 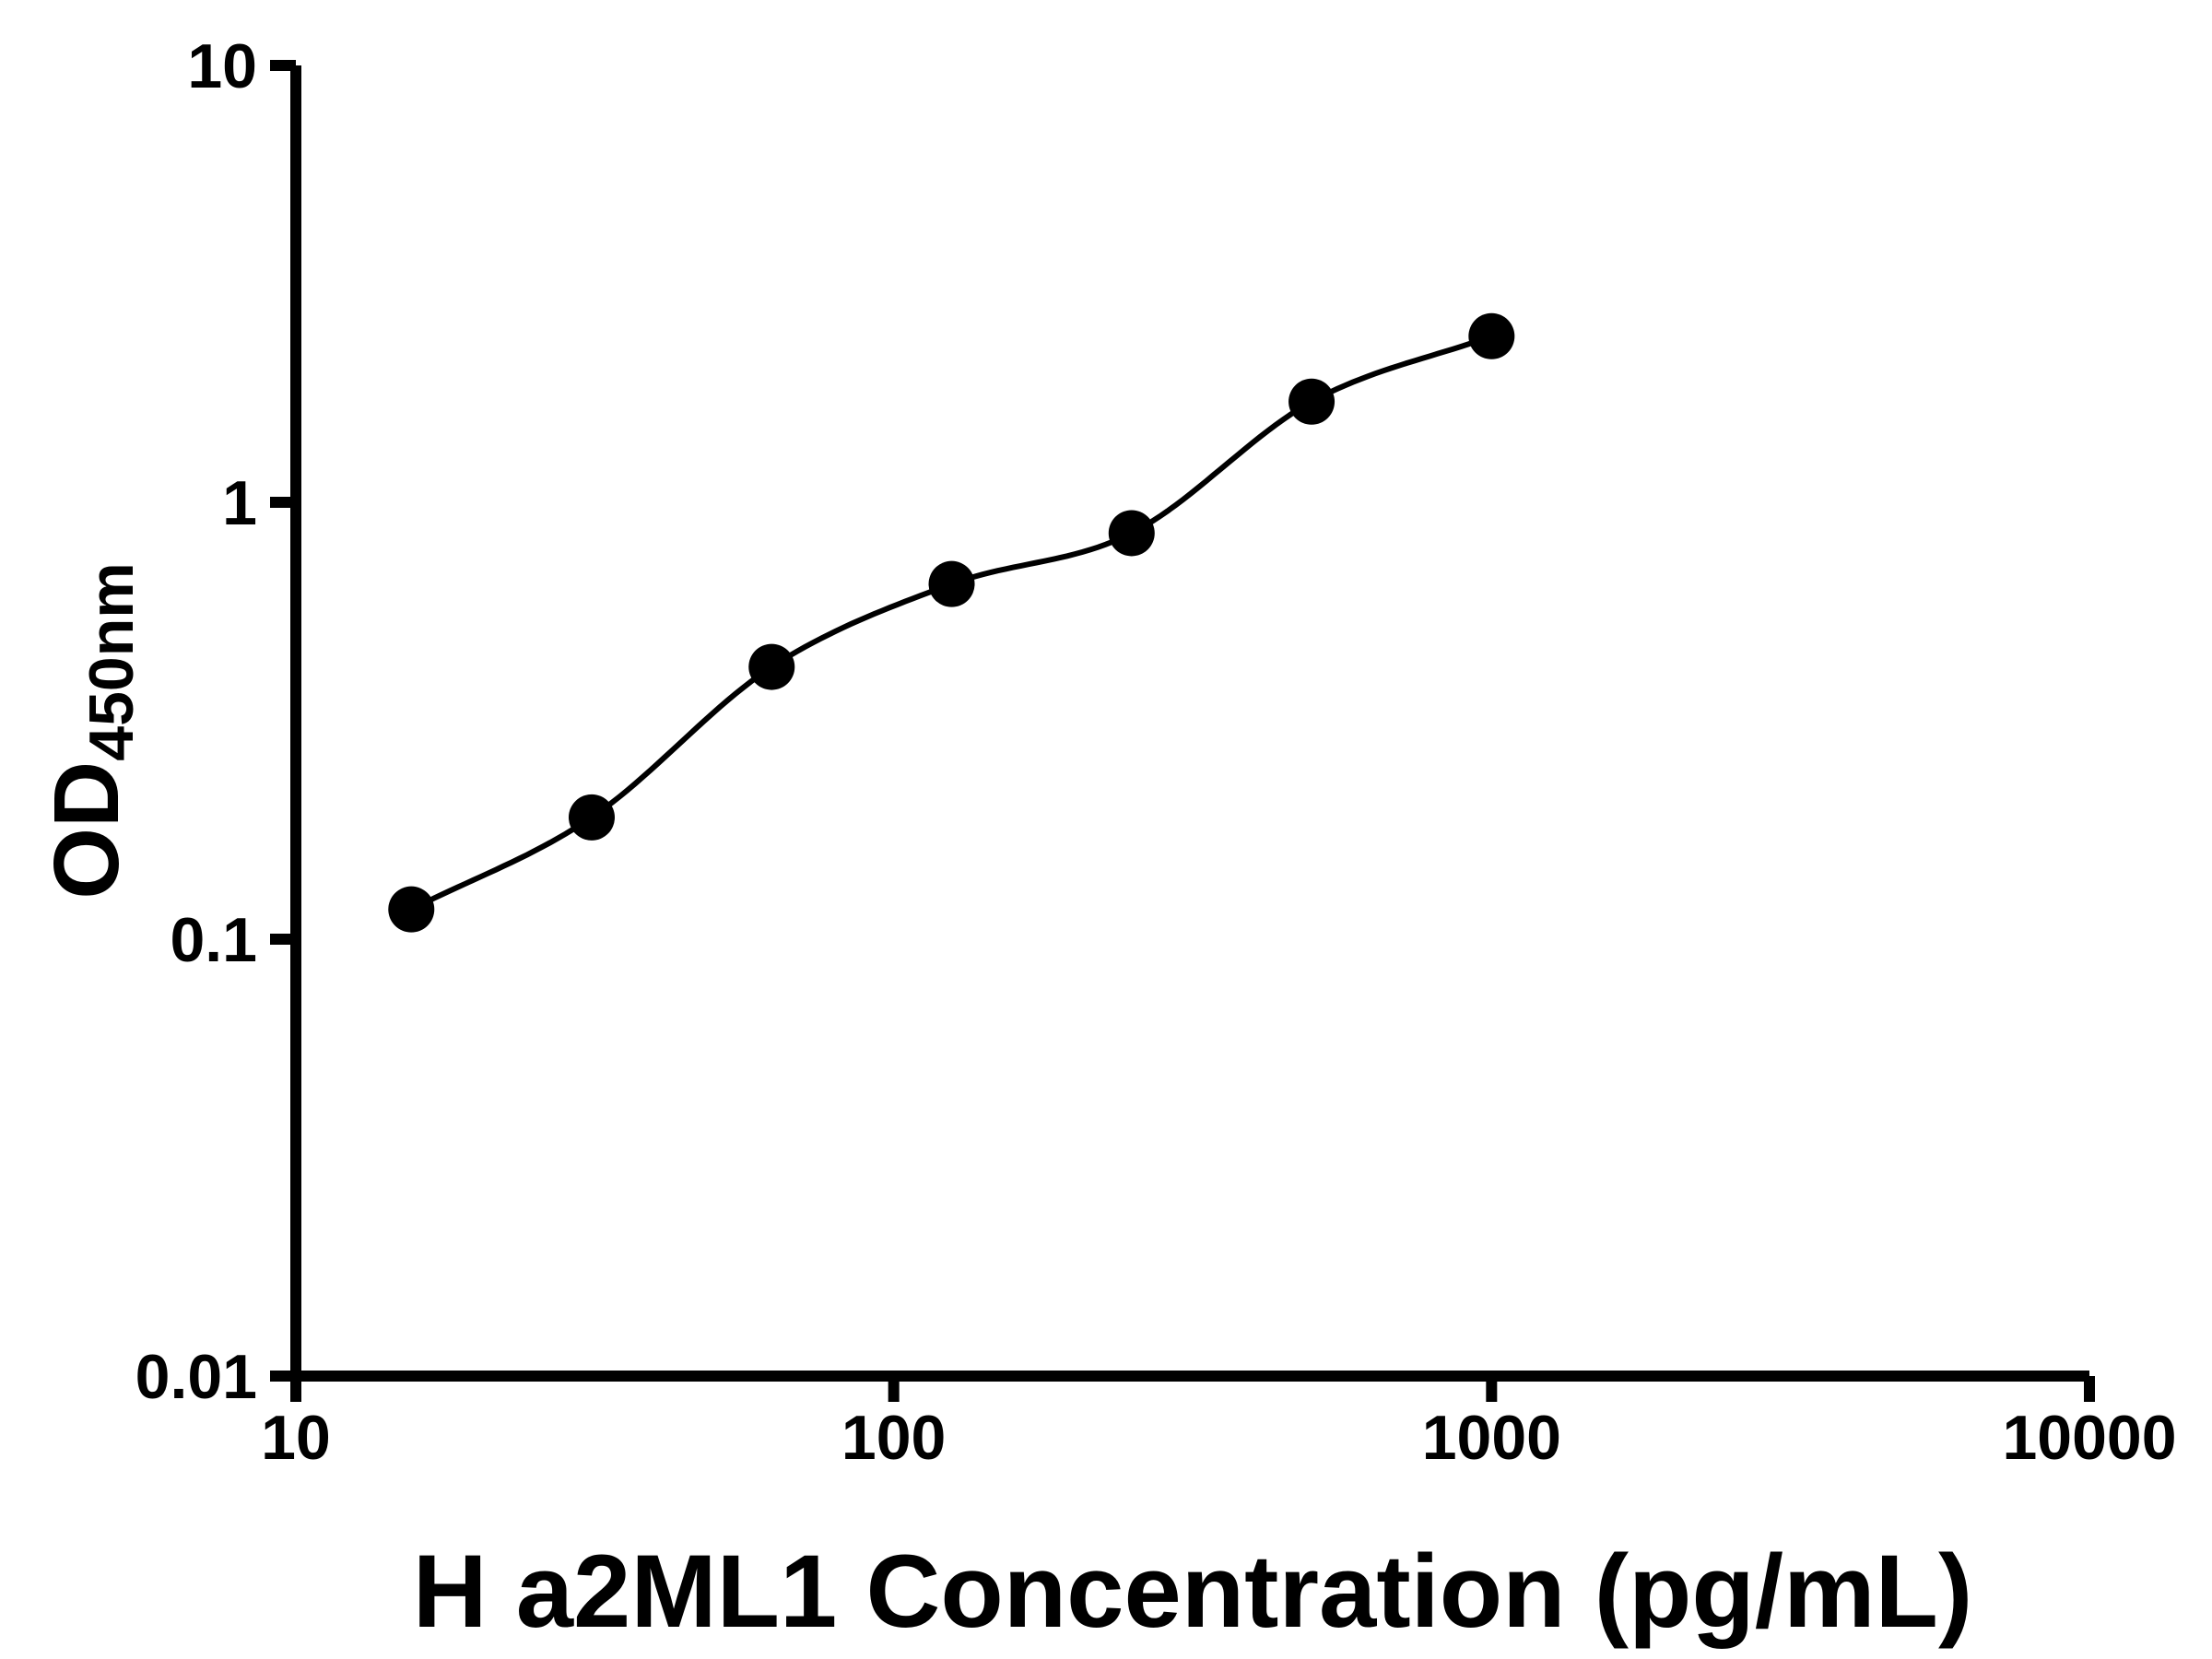 I want to click on x-tick-label: 10, so click(x=296, y=1438).